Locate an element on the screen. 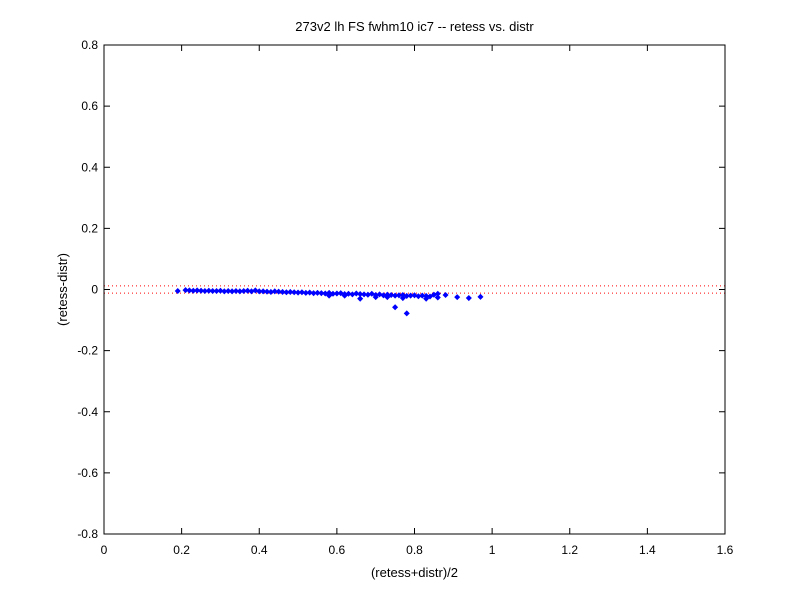  x-tick-label: 0.8 is located at coordinates (414, 550).